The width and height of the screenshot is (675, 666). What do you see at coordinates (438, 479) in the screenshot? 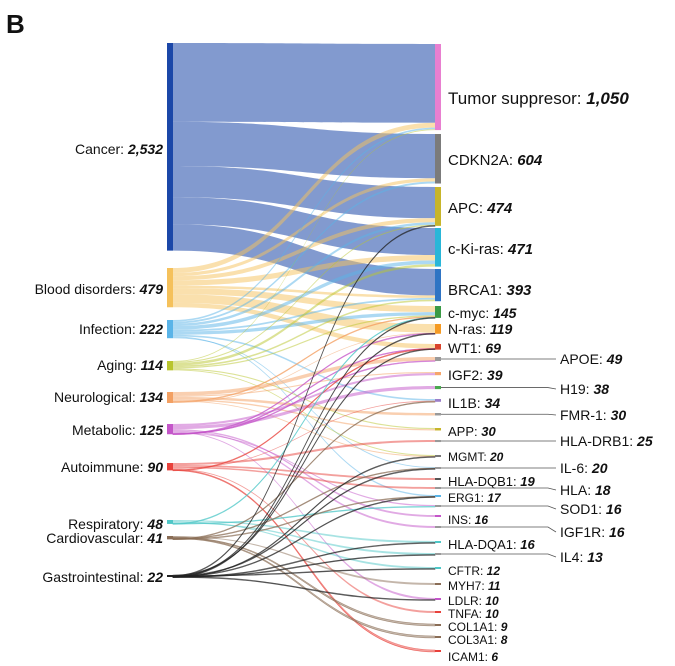
I see `target-node-hla-dqb1` at bounding box center [438, 479].